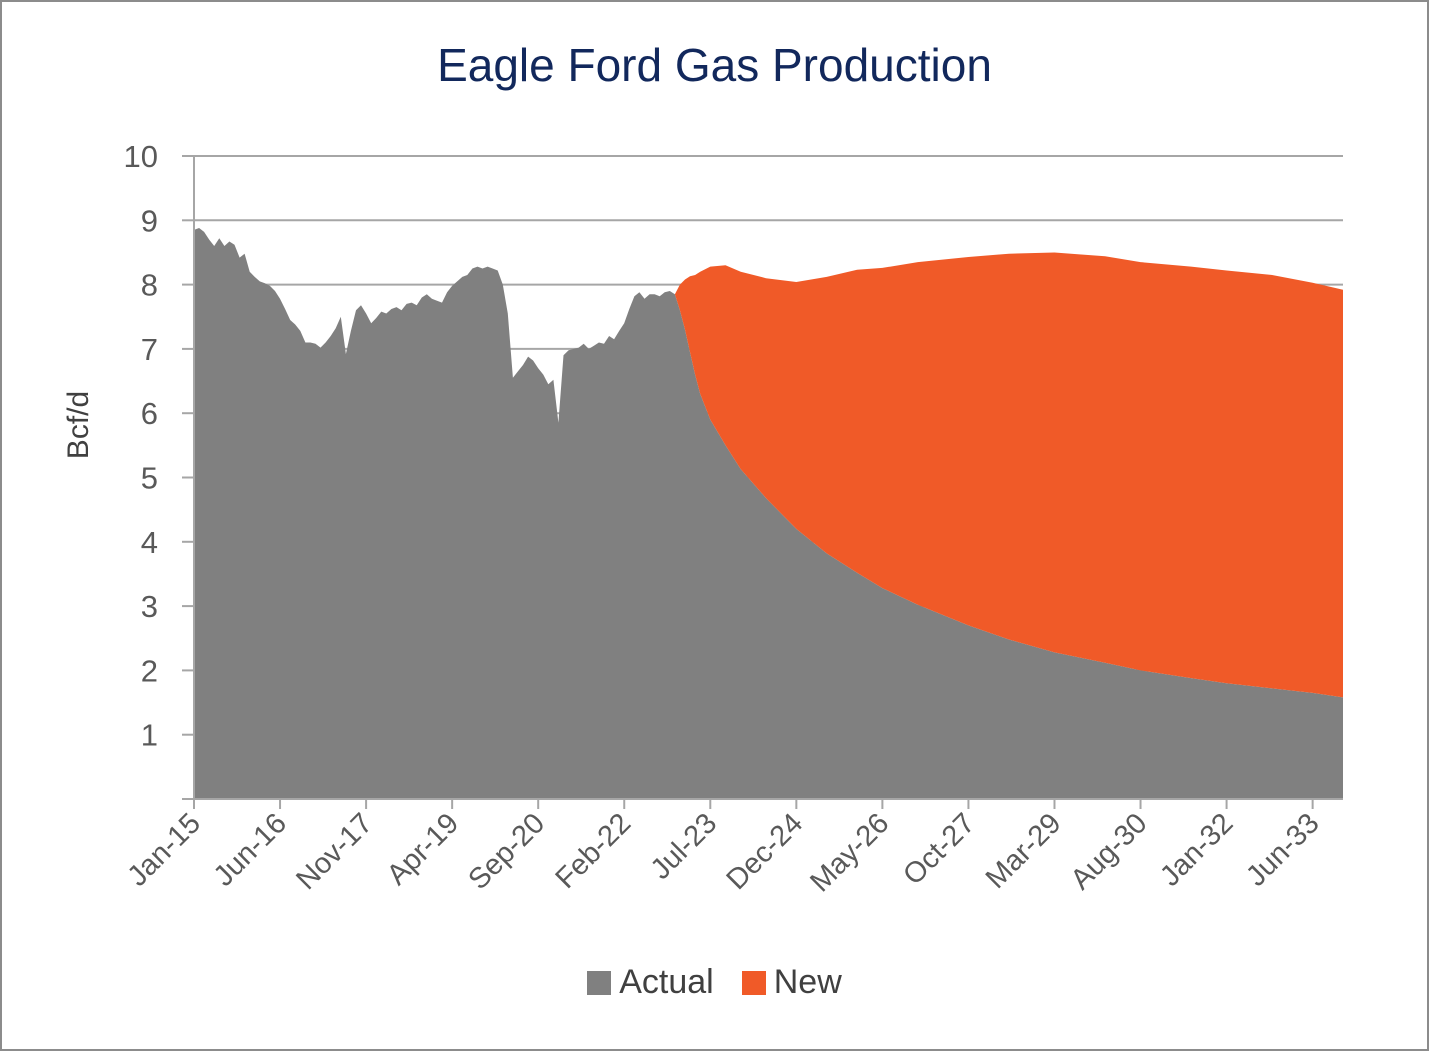 Image resolution: width=1429 pixels, height=1051 pixels. Describe the element at coordinates (939, 849) in the screenshot. I see `x-tick-label: Oct-27` at that location.